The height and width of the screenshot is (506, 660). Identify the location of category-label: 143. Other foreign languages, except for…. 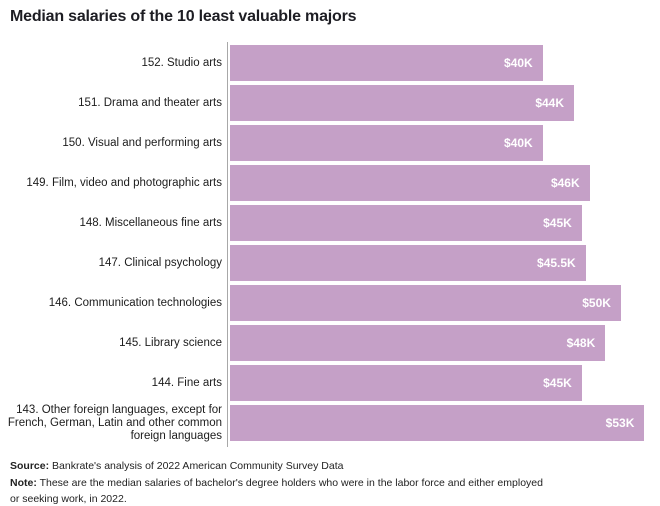
(114, 422).